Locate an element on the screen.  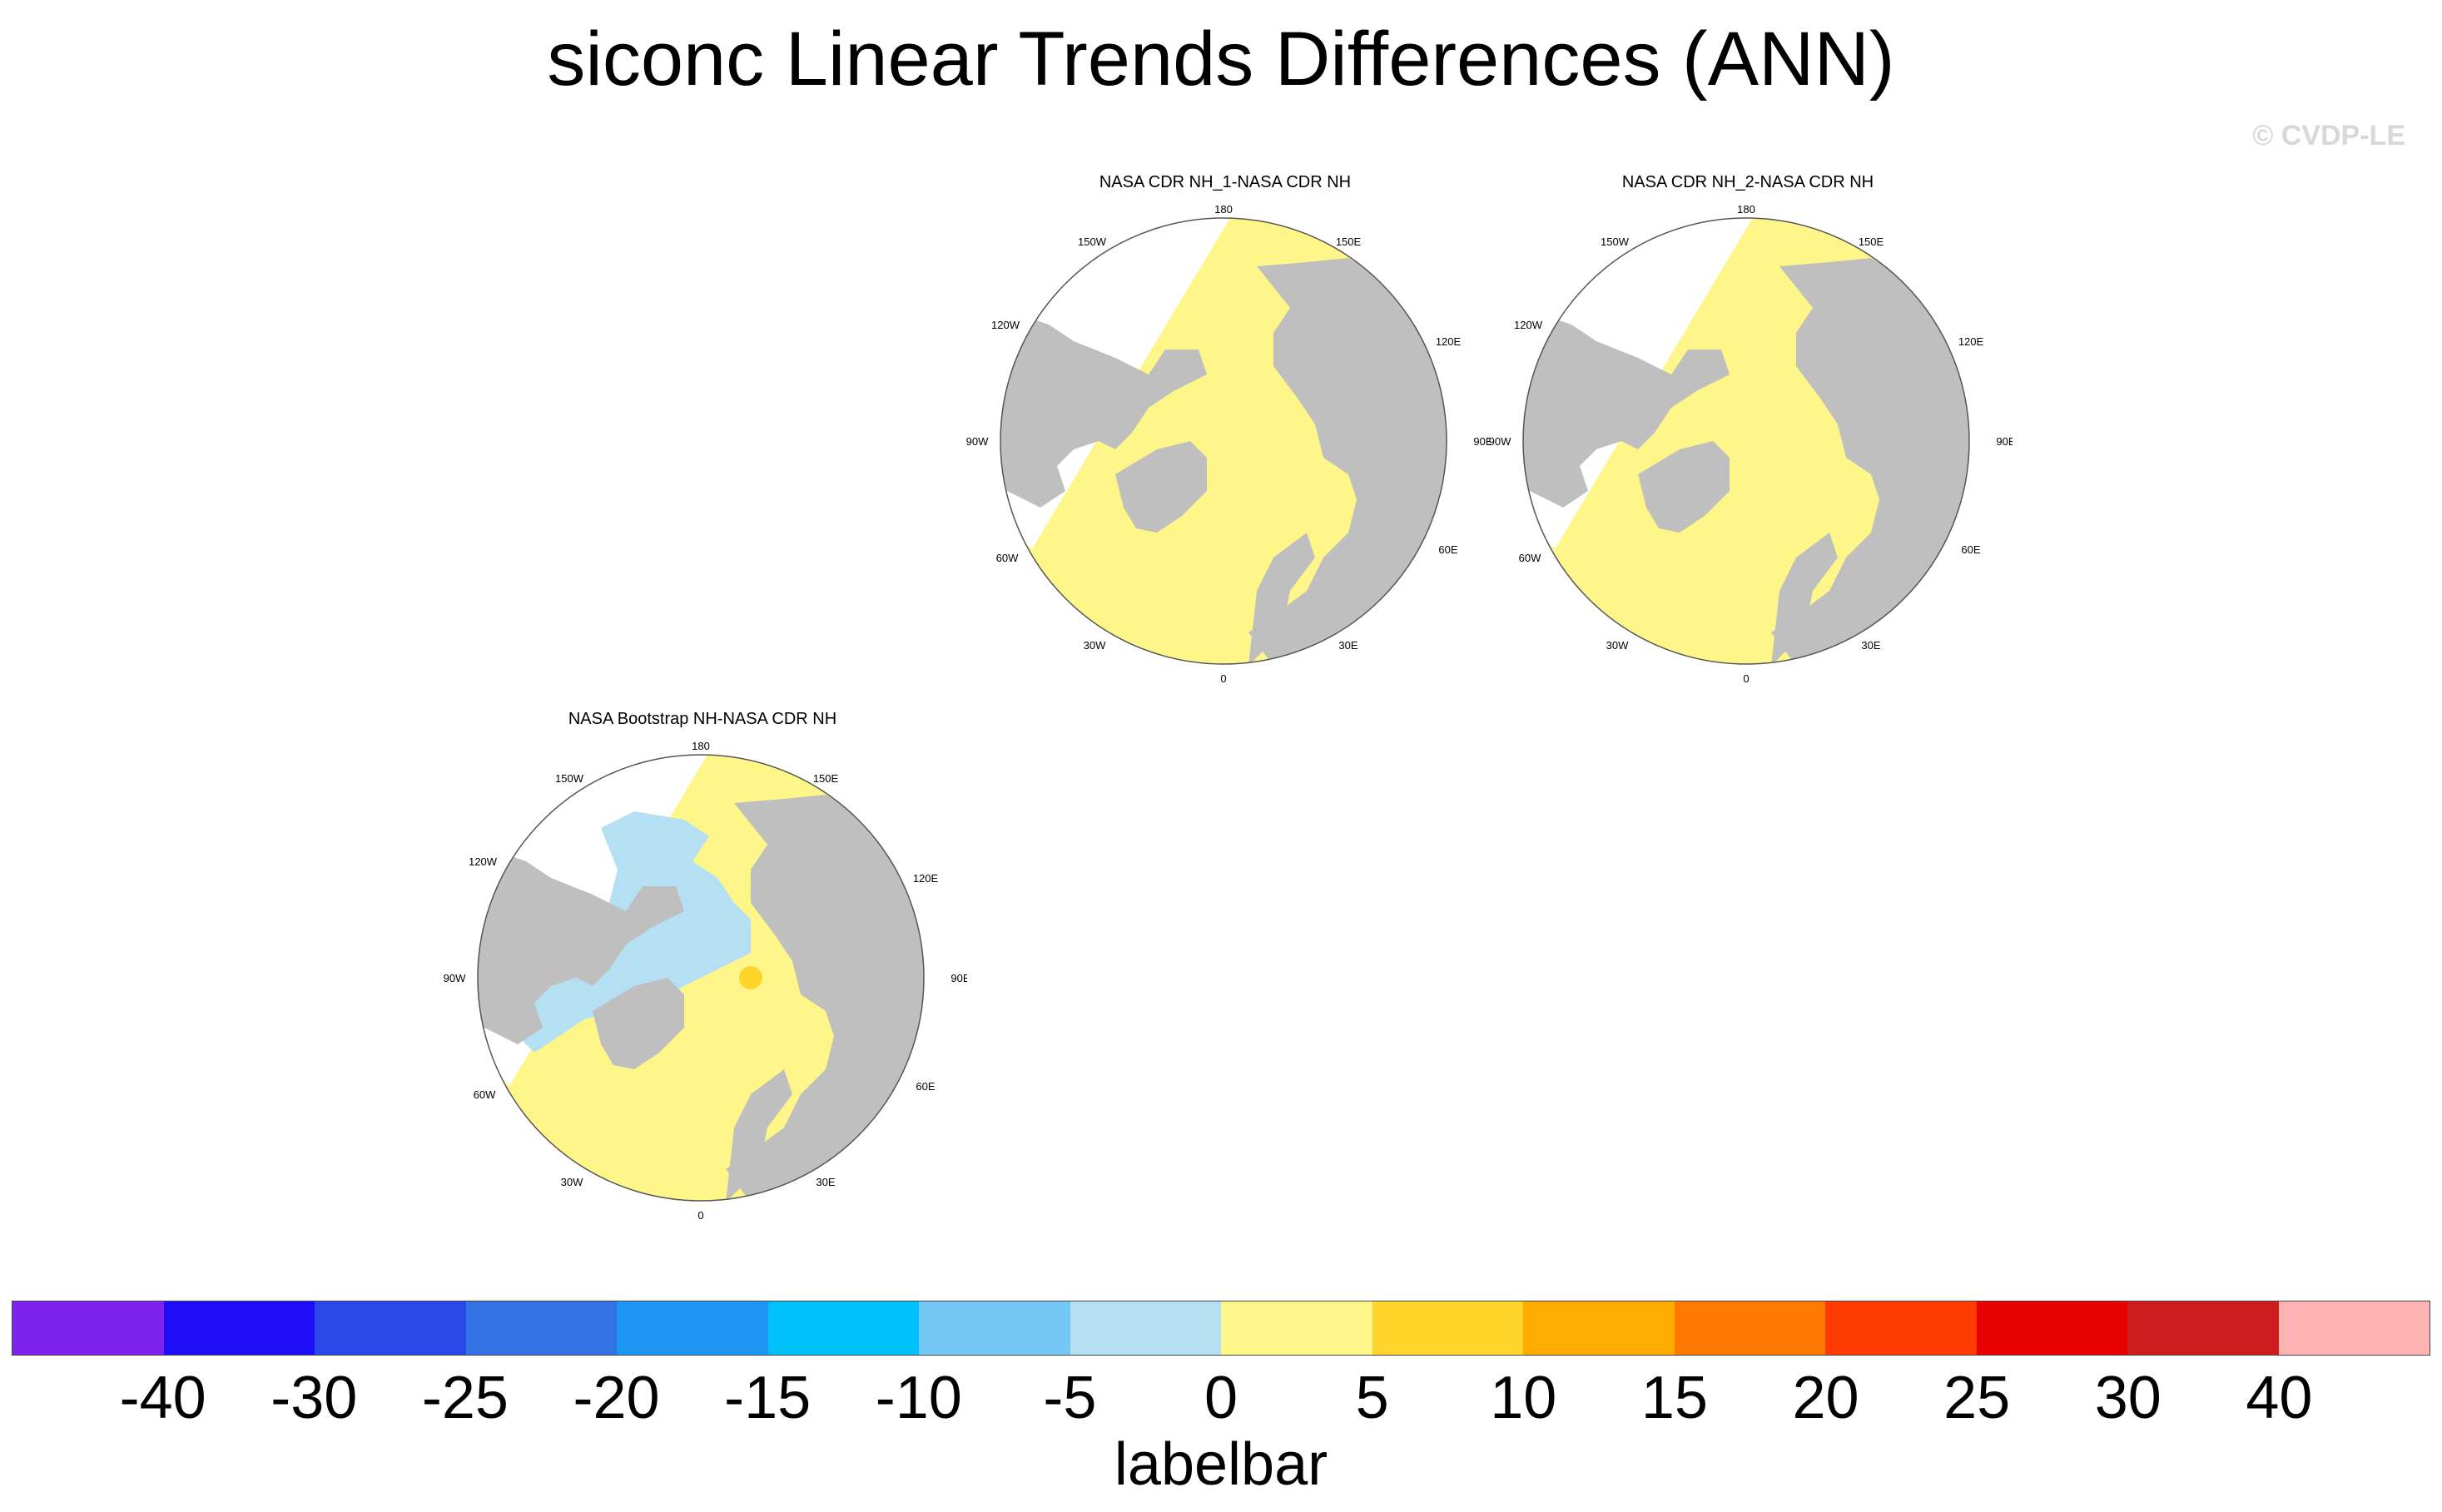
labelbar-tick-label: 15 is located at coordinates (1674, 1398).